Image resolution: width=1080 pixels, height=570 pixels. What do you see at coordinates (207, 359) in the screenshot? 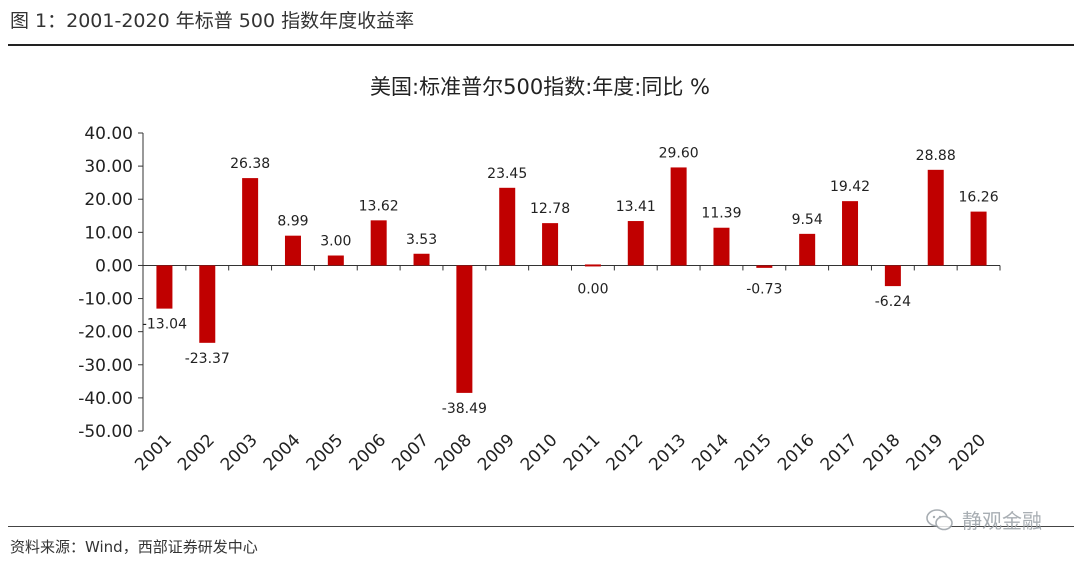
I see `data-label-2002: -23.37` at bounding box center [207, 359].